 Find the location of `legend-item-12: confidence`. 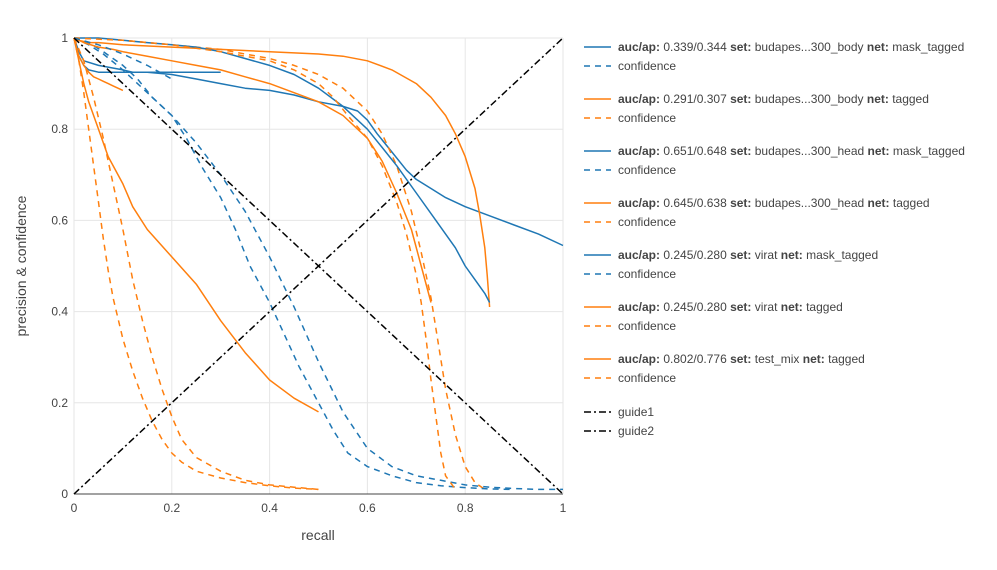

legend-item-12: confidence is located at coordinates (630, 326).